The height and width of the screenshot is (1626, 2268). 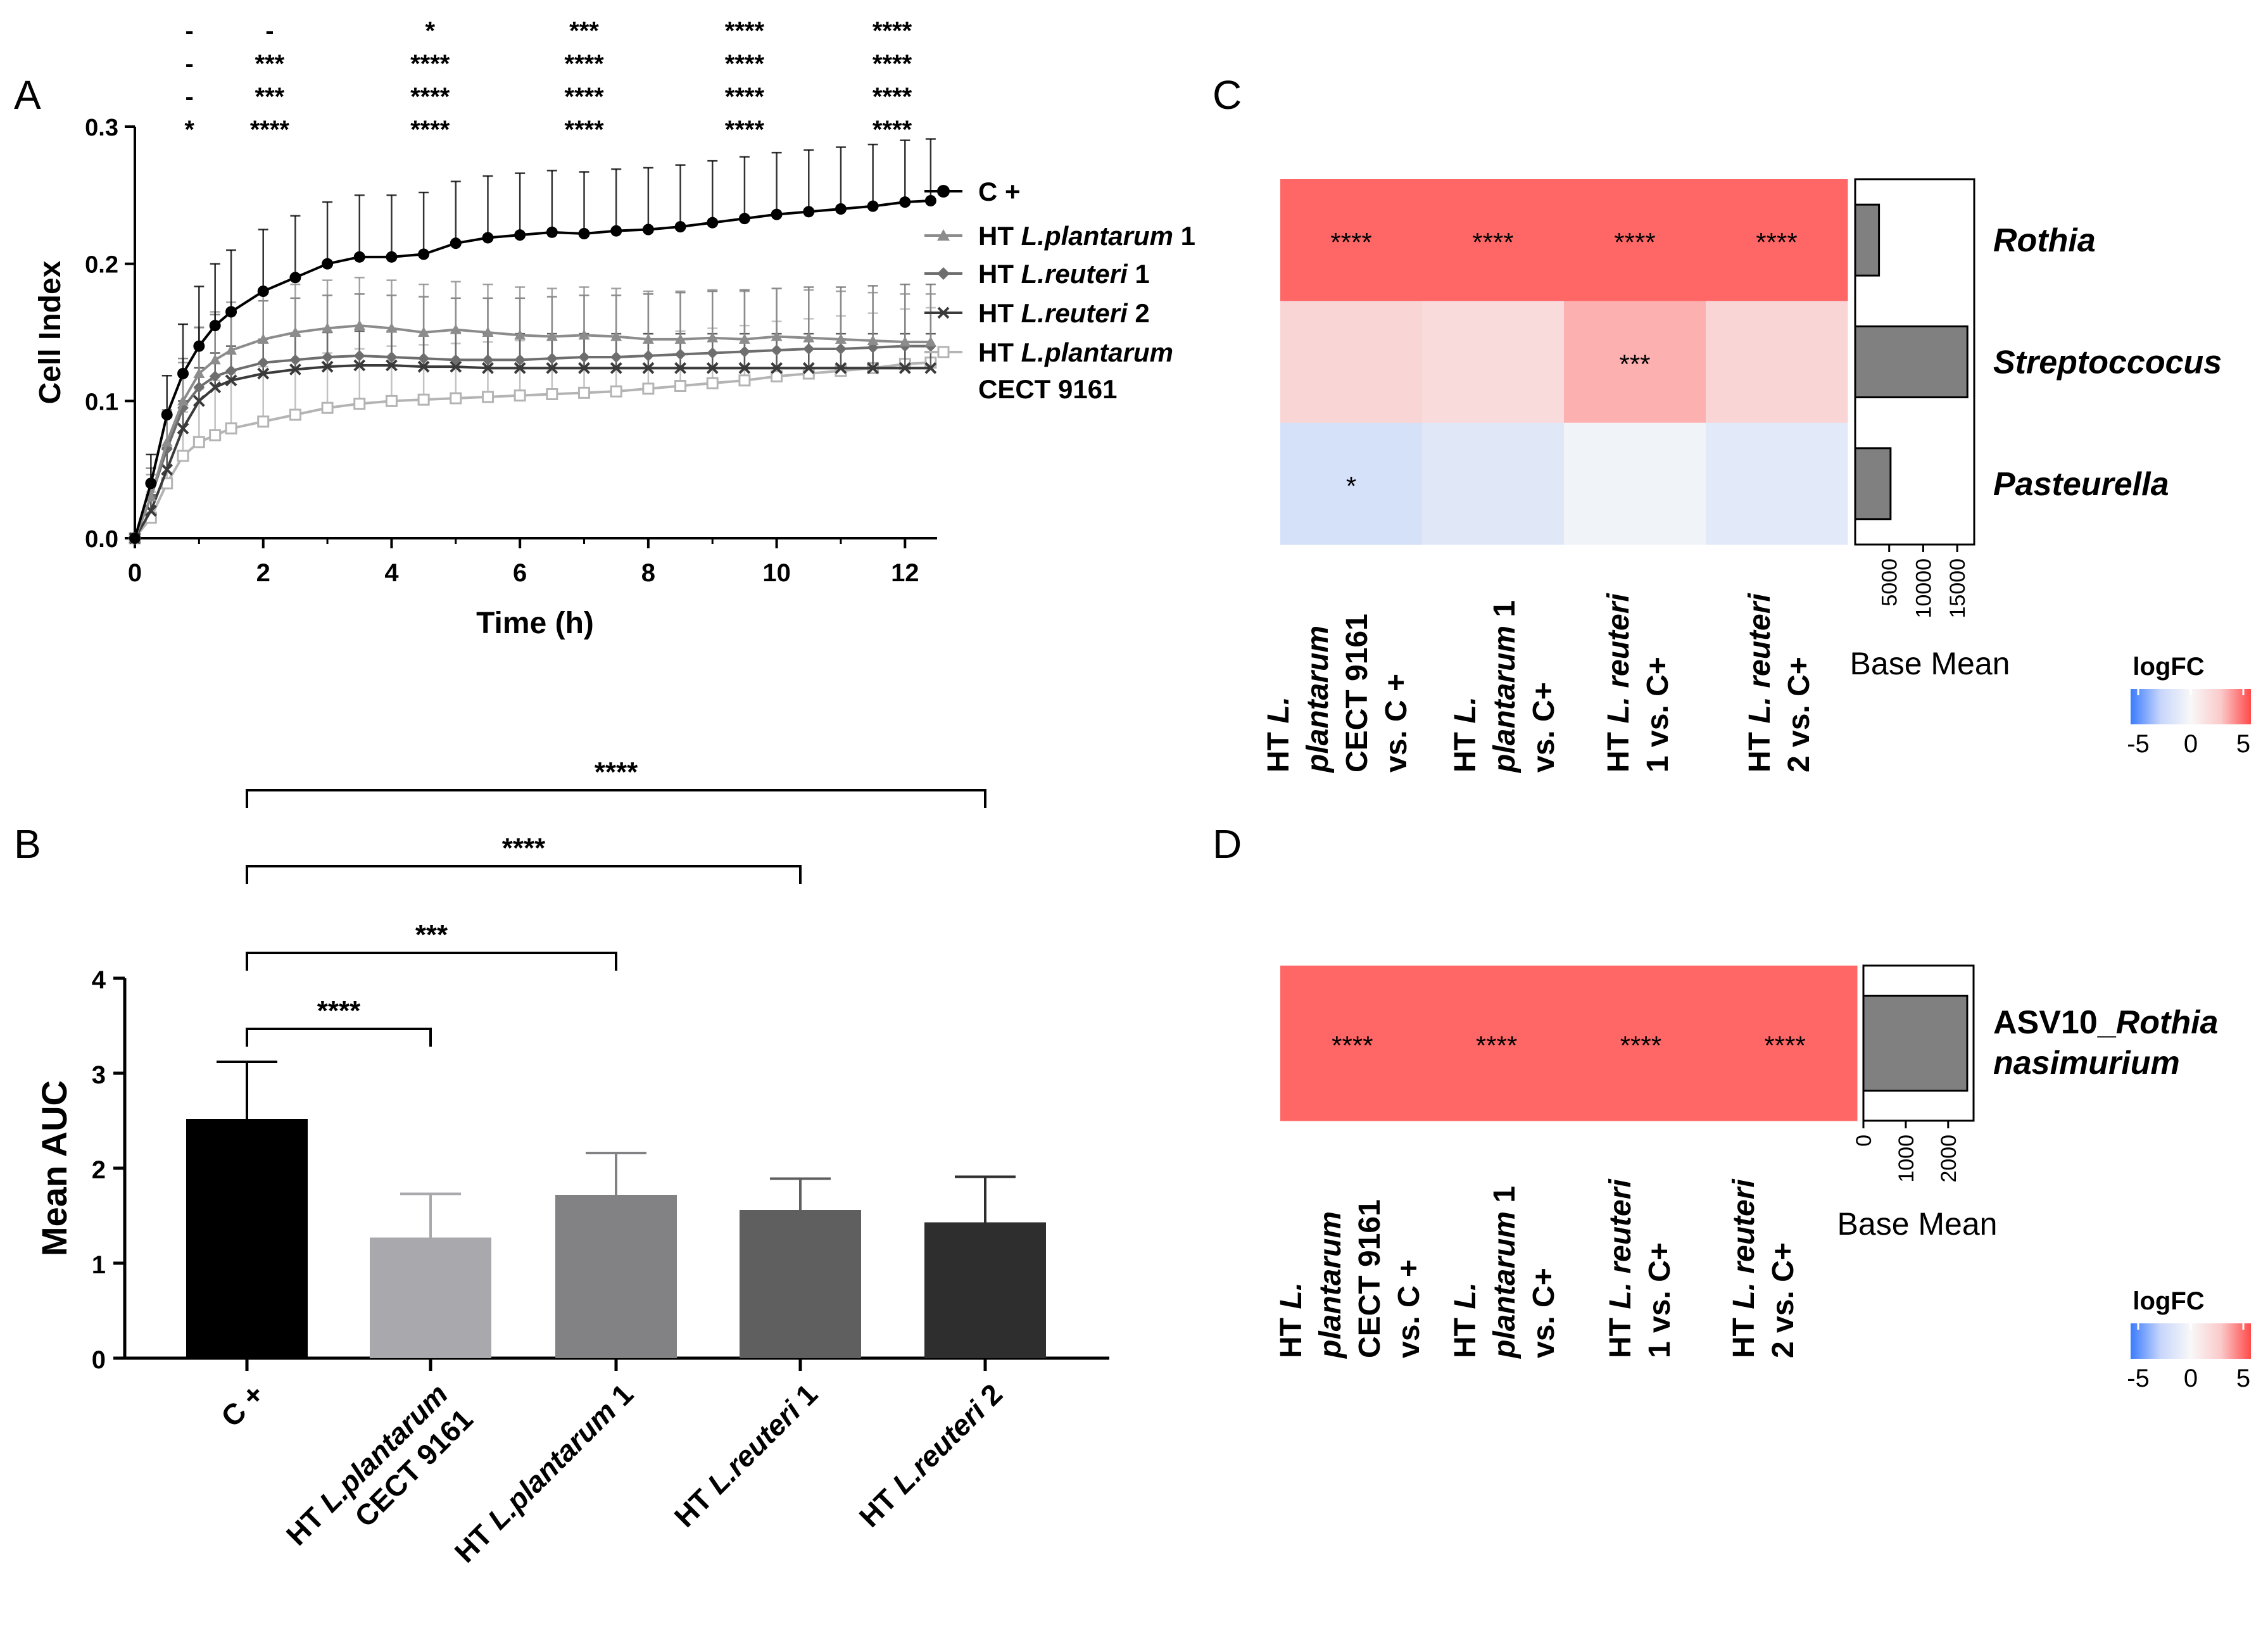 I want to click on y-tick-label: 0.3, so click(x=101, y=128).